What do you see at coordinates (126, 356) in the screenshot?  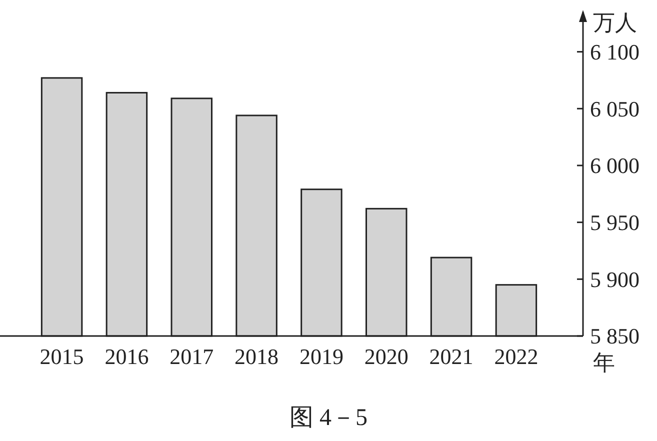 I see `x-tick-label: 2016` at bounding box center [126, 356].